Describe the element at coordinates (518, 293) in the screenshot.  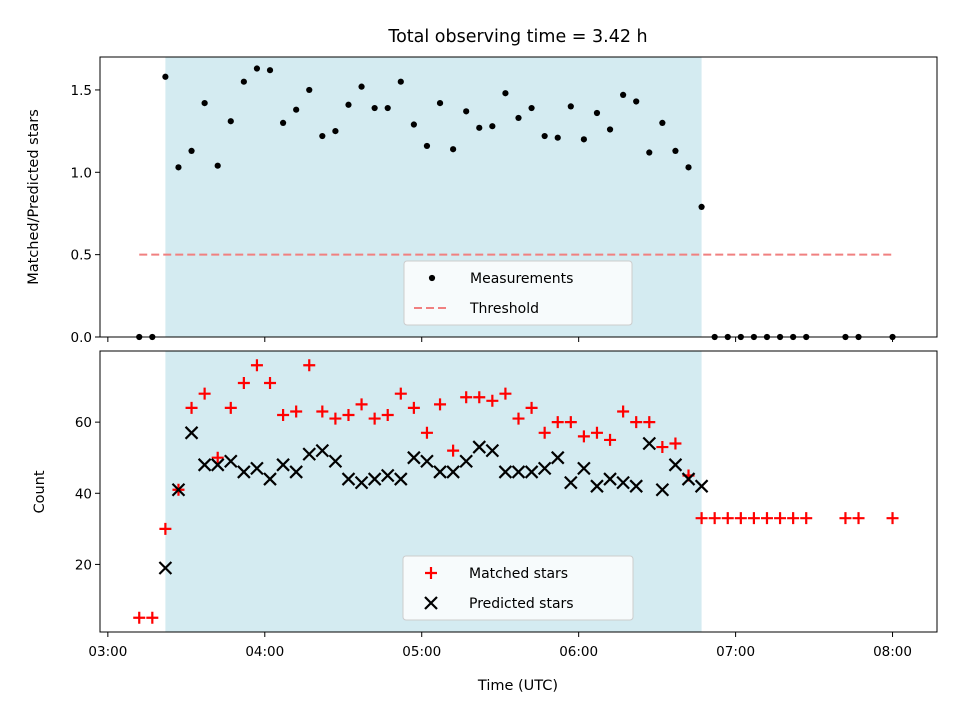
I see `legend: Measurements Threshold` at that location.